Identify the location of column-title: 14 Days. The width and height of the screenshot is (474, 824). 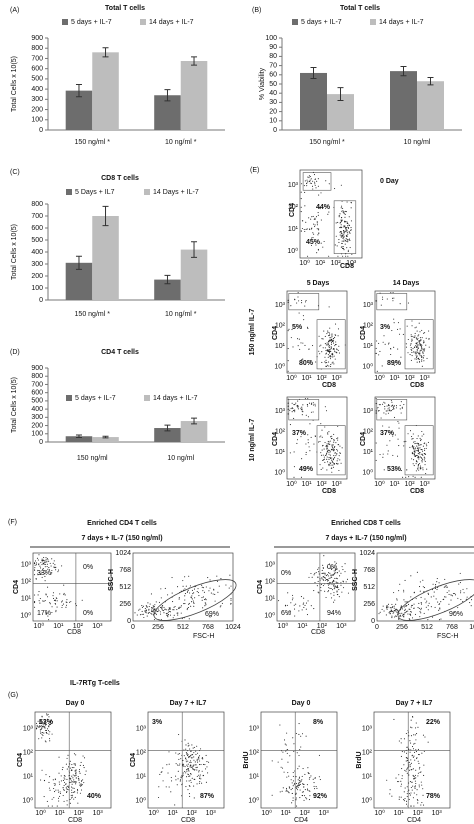
(406, 283).